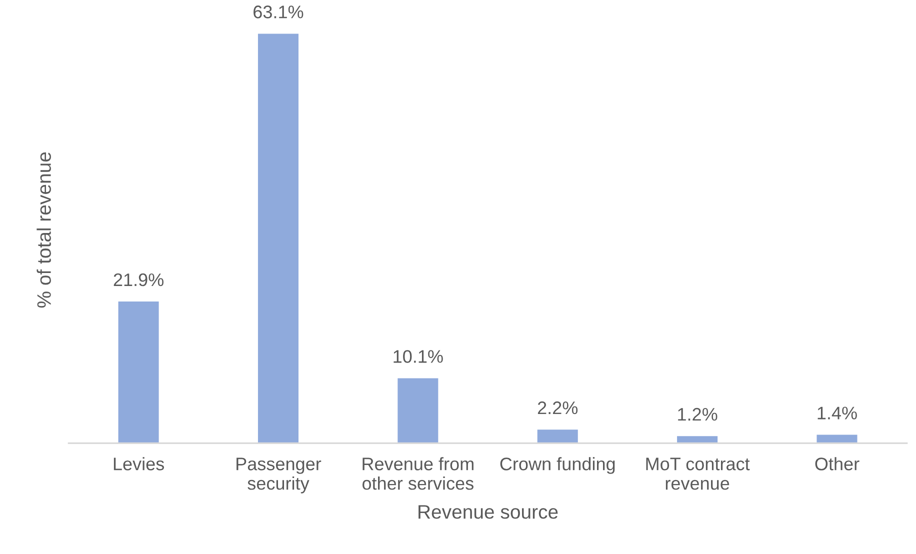 The width and height of the screenshot is (916, 554). I want to click on data-label: 21.9%, so click(139, 279).